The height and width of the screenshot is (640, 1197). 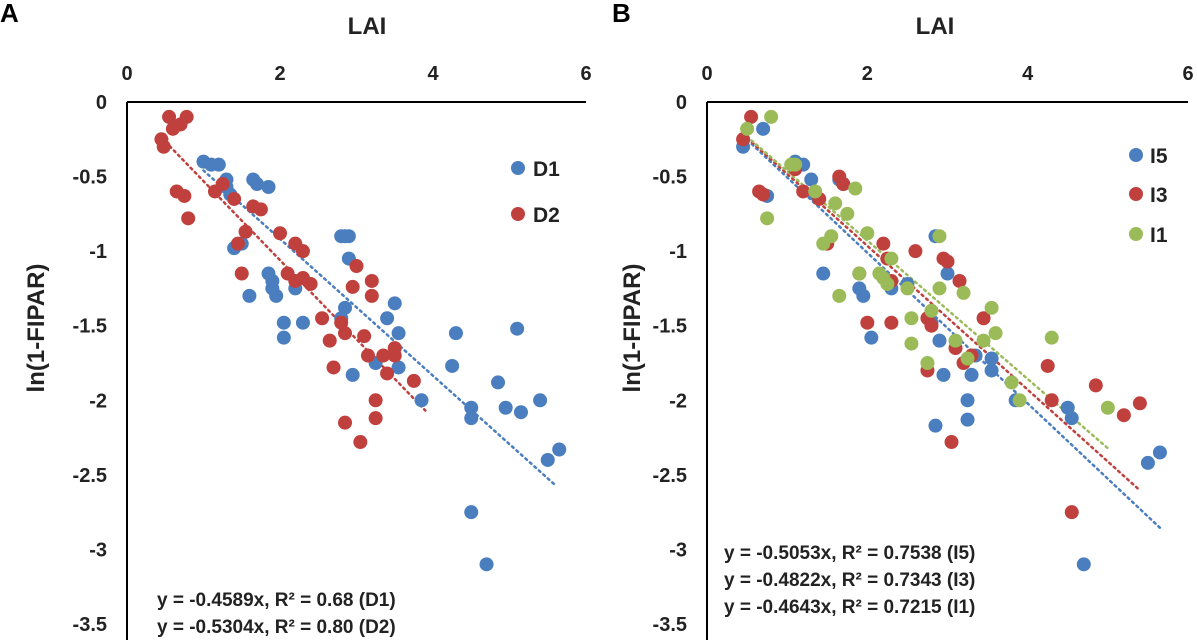 What do you see at coordinates (670, 476) in the screenshot?
I see `panel-b-y-tick-label: -2.5` at bounding box center [670, 476].